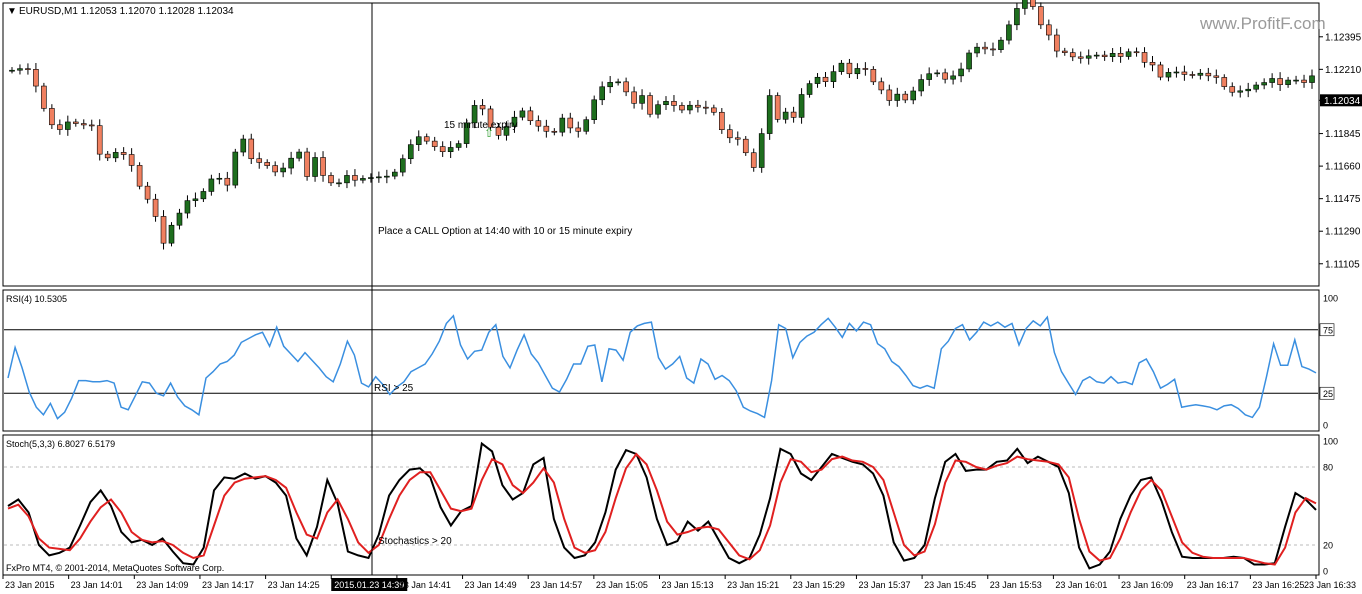 The height and width of the screenshot is (594, 1362). Describe the element at coordinates (1330, 585) in the screenshot. I see `time-tick-label: 23 Jan 16:33` at that location.